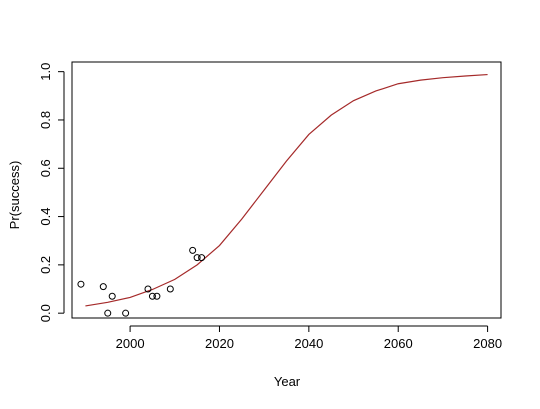 This screenshot has width=540, height=409. What do you see at coordinates (45, 313) in the screenshot?
I see `y-tick-label: 0.0` at bounding box center [45, 313].